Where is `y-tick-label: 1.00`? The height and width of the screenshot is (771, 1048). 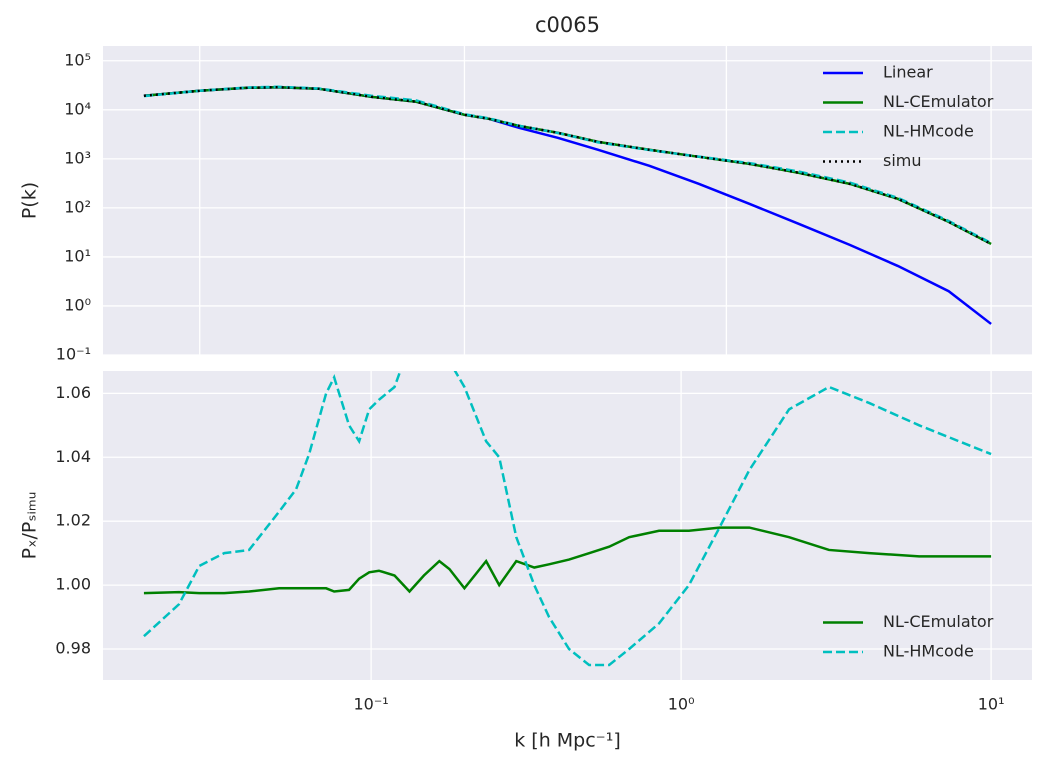
y-tick-label: 1.00 is located at coordinates (73, 584).